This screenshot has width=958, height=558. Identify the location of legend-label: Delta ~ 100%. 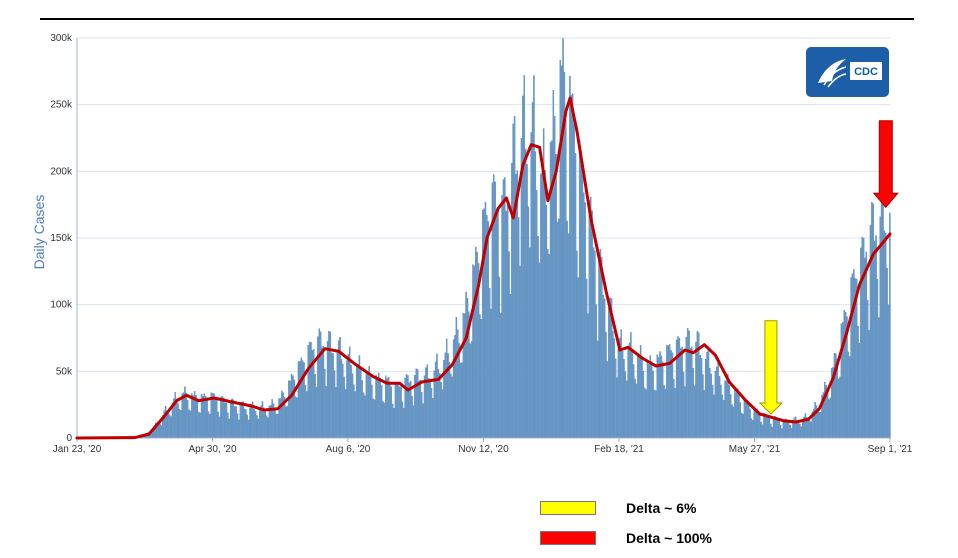
(669, 538).